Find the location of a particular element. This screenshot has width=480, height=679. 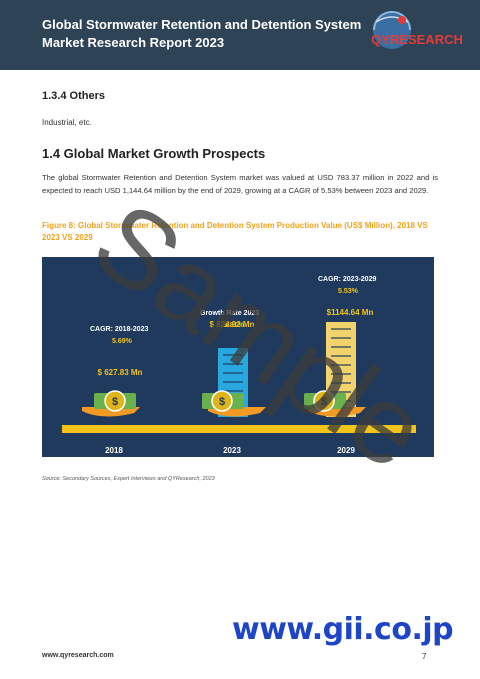

footer-url: www.qyresearch.com is located at coordinates (78, 655).